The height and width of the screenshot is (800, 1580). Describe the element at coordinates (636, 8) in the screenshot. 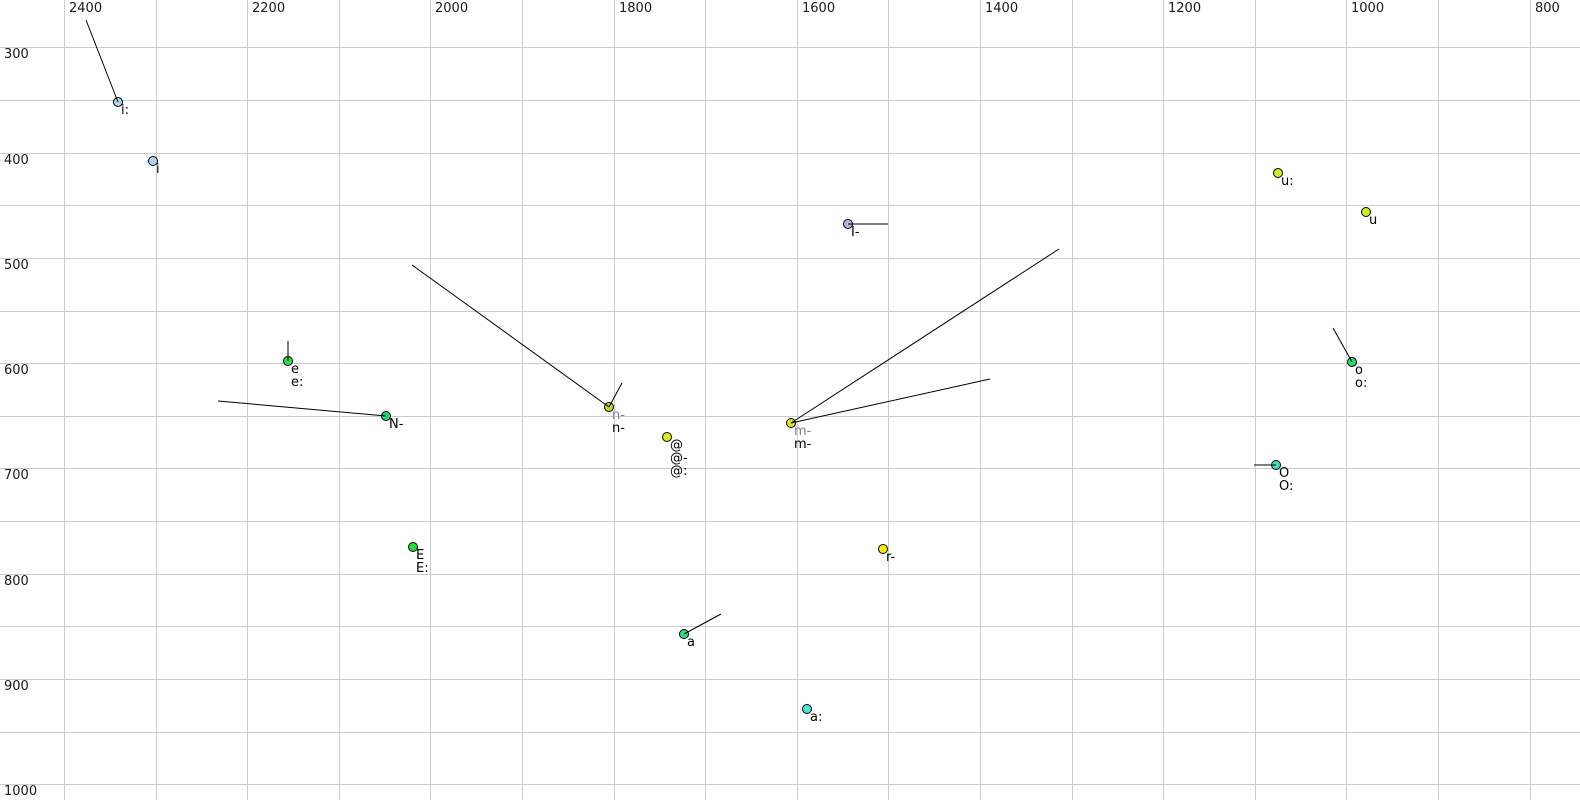

I see `x-axis-tick-label: 1800` at that location.